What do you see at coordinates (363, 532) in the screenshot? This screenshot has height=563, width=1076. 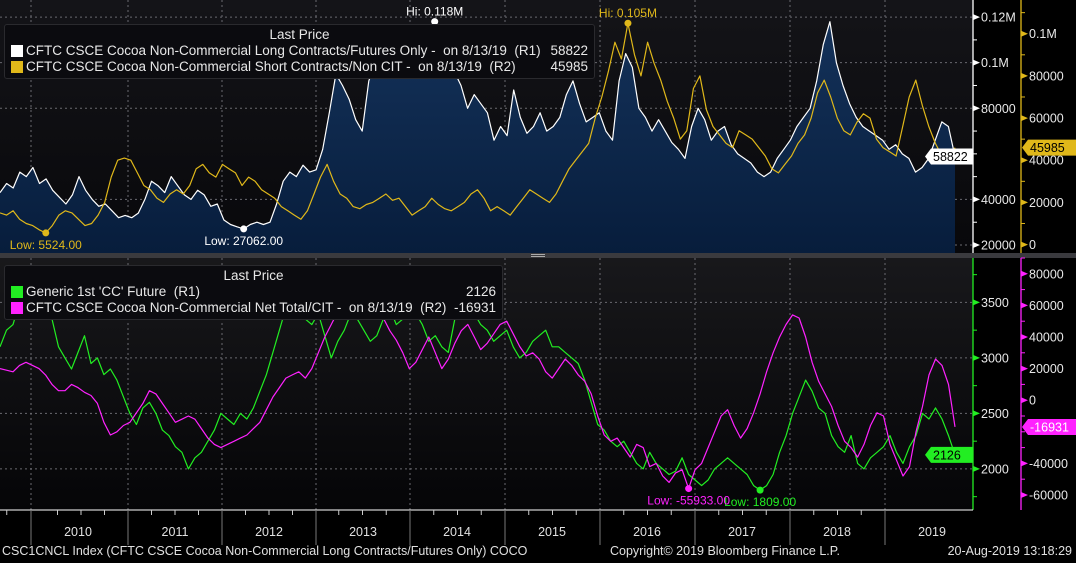 I see `year-label: 2013` at bounding box center [363, 532].